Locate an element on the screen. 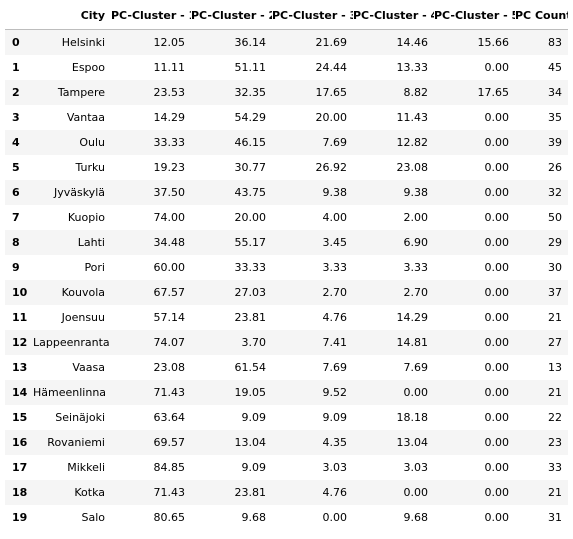 Image resolution: width=573 pixels, height=539 pixels. cell-pc-cluster-1: 23.53 is located at coordinates (169, 92).